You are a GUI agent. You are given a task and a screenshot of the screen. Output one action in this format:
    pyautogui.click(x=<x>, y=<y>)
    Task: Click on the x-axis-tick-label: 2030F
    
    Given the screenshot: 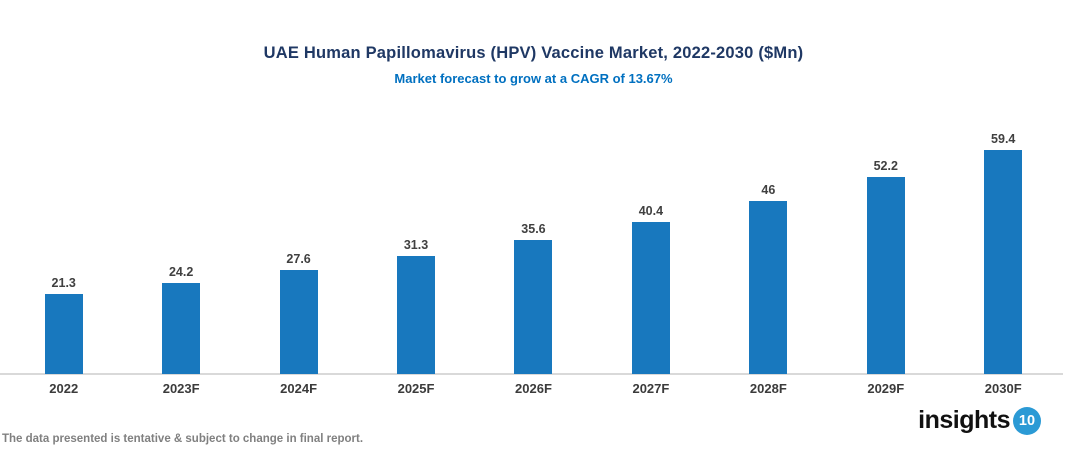 What is the action you would take?
    pyautogui.click(x=1003, y=388)
    